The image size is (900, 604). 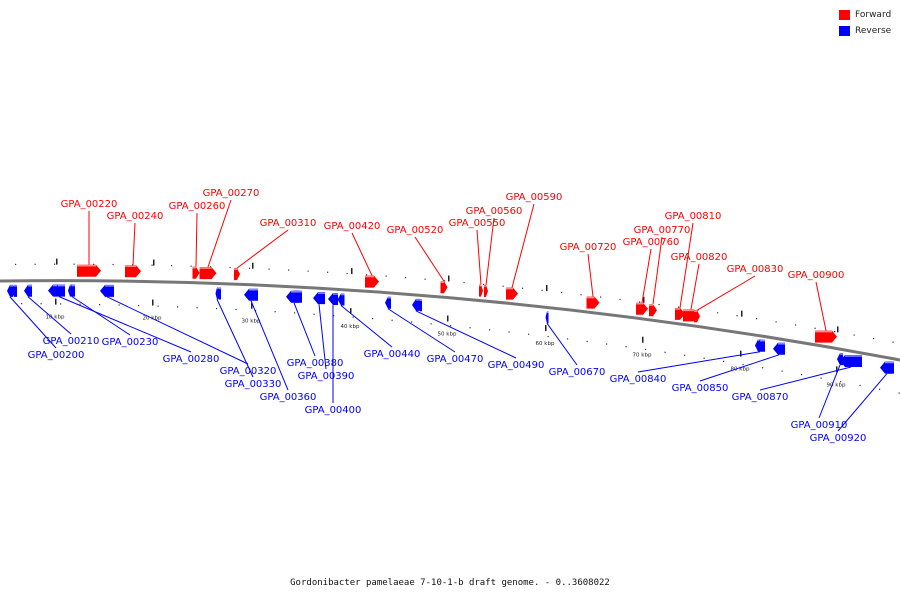 I want to click on gene-label-GPA_00850: GPA_00850, so click(x=700, y=388).